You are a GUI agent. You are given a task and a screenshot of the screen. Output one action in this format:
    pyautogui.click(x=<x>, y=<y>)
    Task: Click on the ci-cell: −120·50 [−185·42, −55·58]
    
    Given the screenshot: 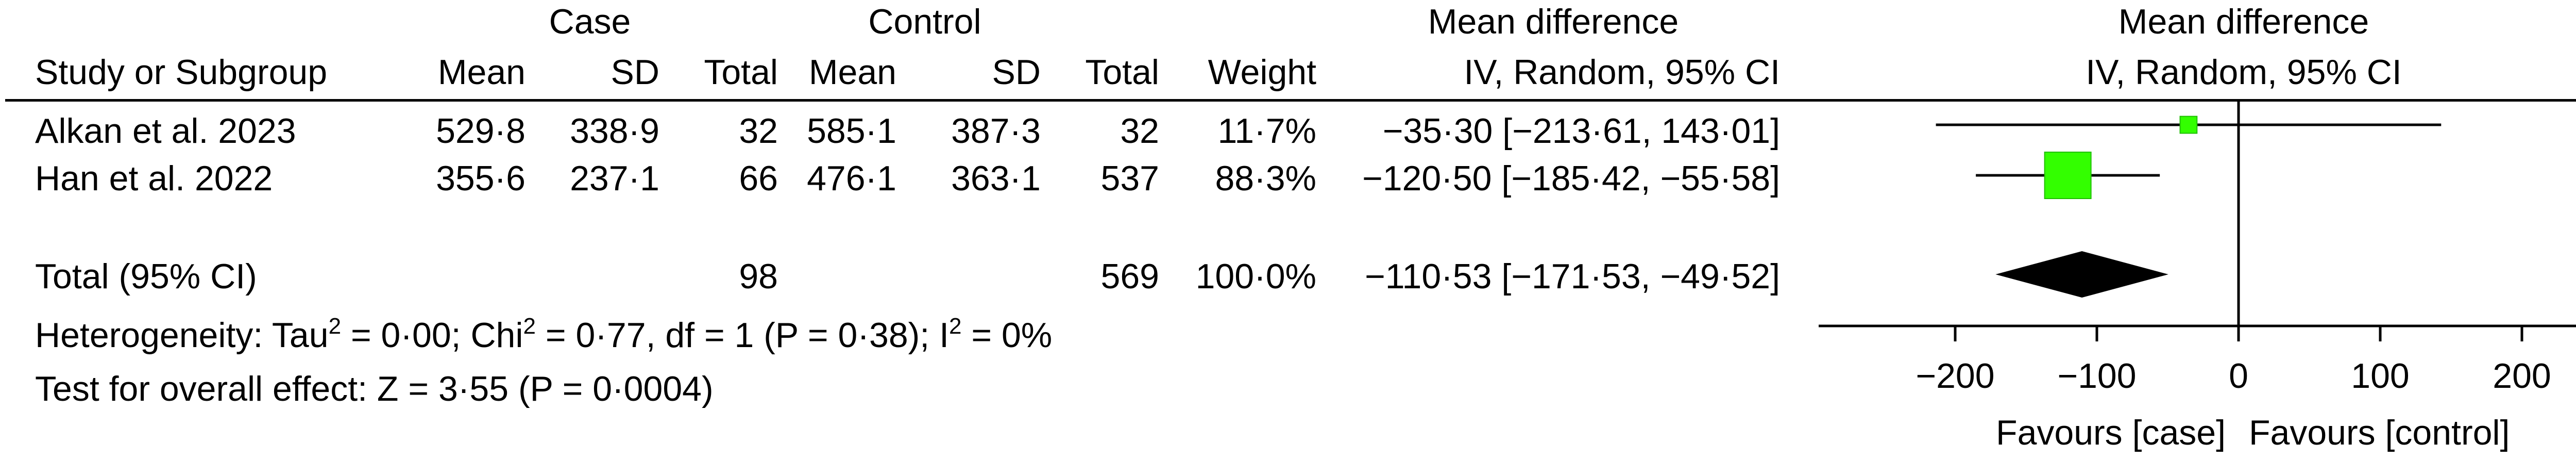 What is the action you would take?
    pyautogui.click(x=1571, y=179)
    